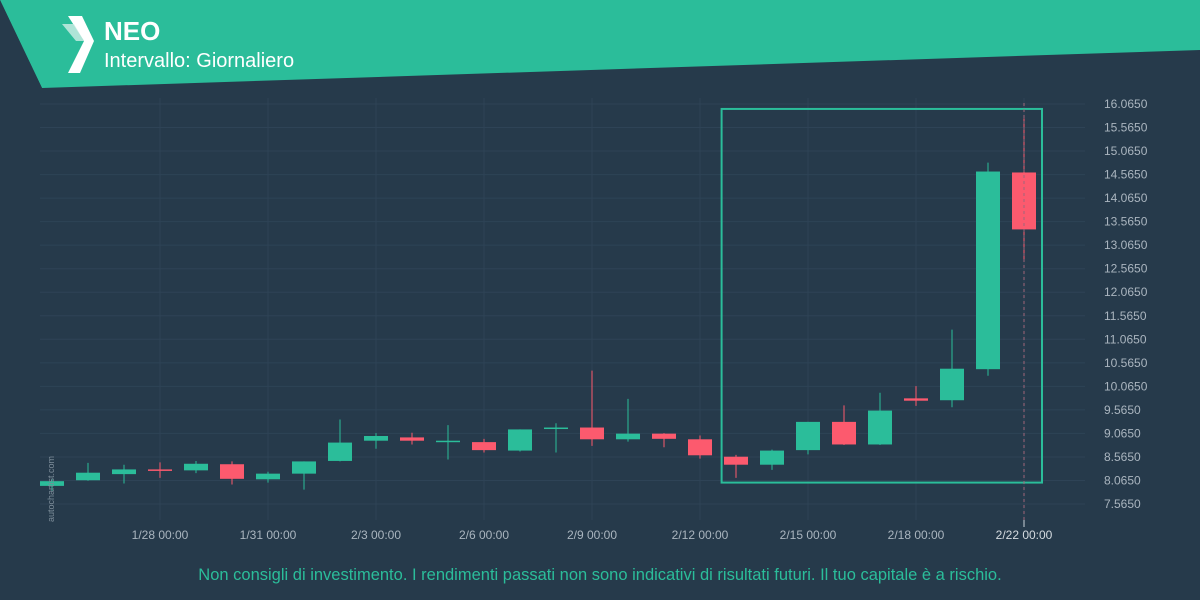 Image resolution: width=1200 pixels, height=600 pixels. Describe the element at coordinates (916, 535) in the screenshot. I see `x-tick-label: 2/18 00:00` at that location.